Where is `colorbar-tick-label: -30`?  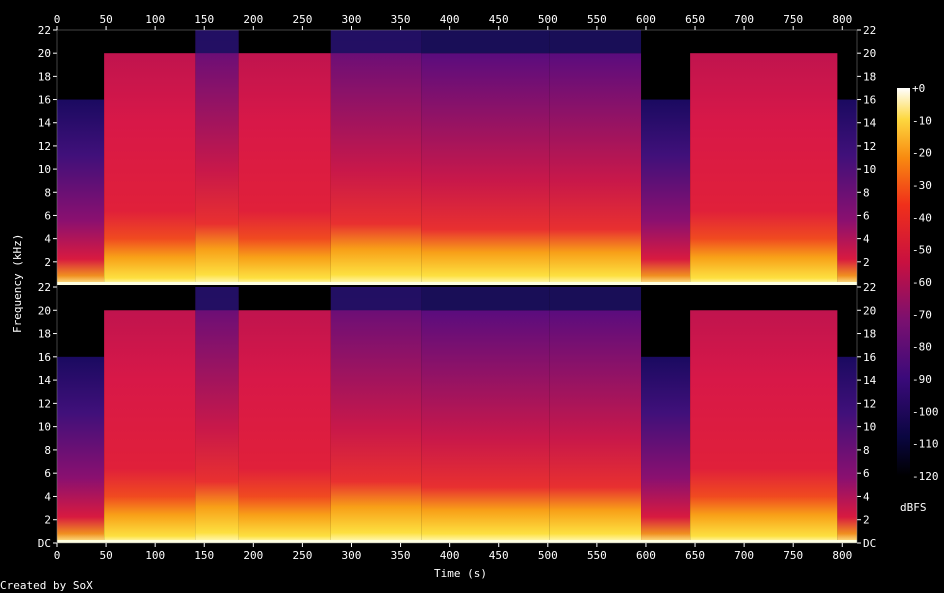
colorbar-tick-label: -30 is located at coordinates (922, 185).